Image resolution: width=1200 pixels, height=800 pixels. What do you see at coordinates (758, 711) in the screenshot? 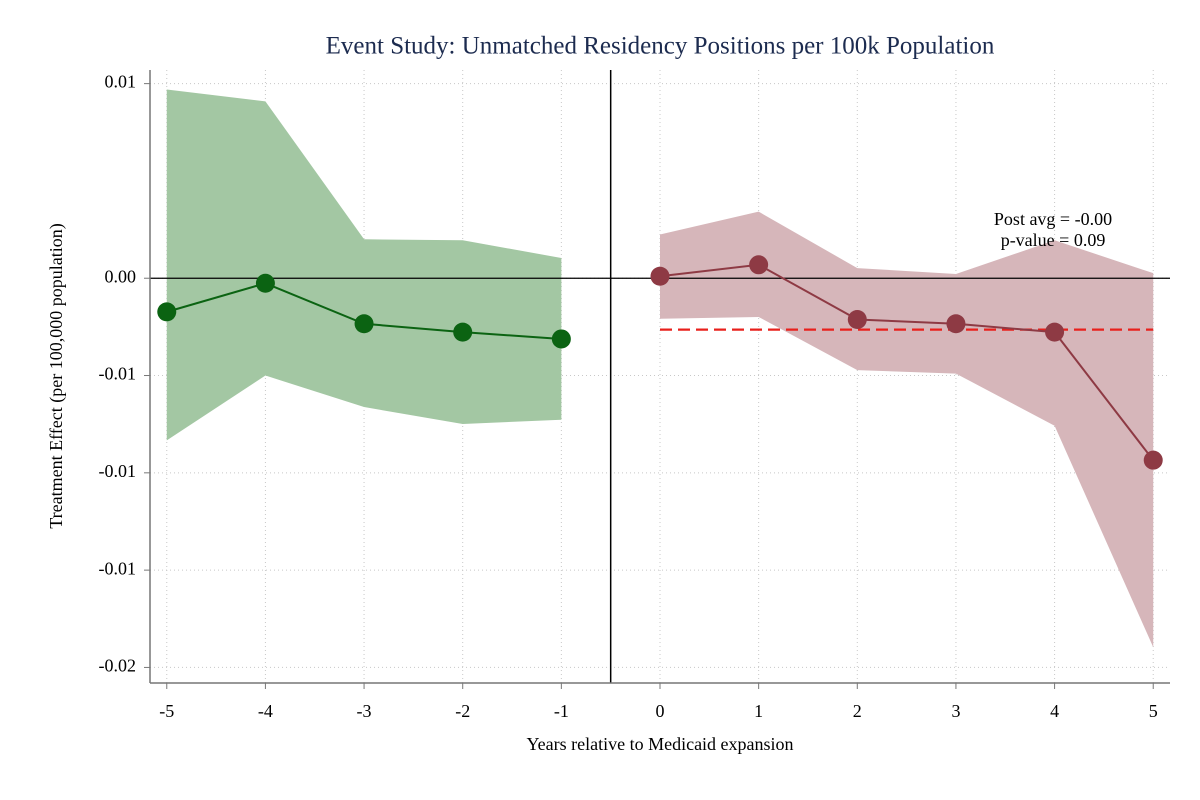
I see `x-tick-label: 1` at bounding box center [758, 711].